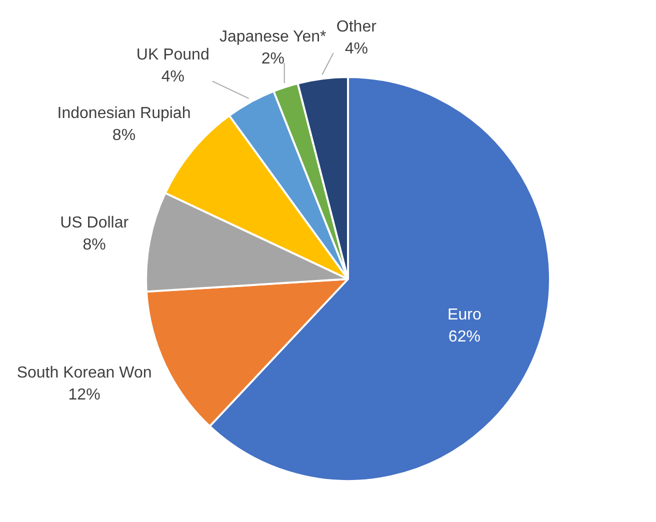 The height and width of the screenshot is (522, 656). What do you see at coordinates (464, 337) in the screenshot?
I see `data-label: 62%` at bounding box center [464, 337].